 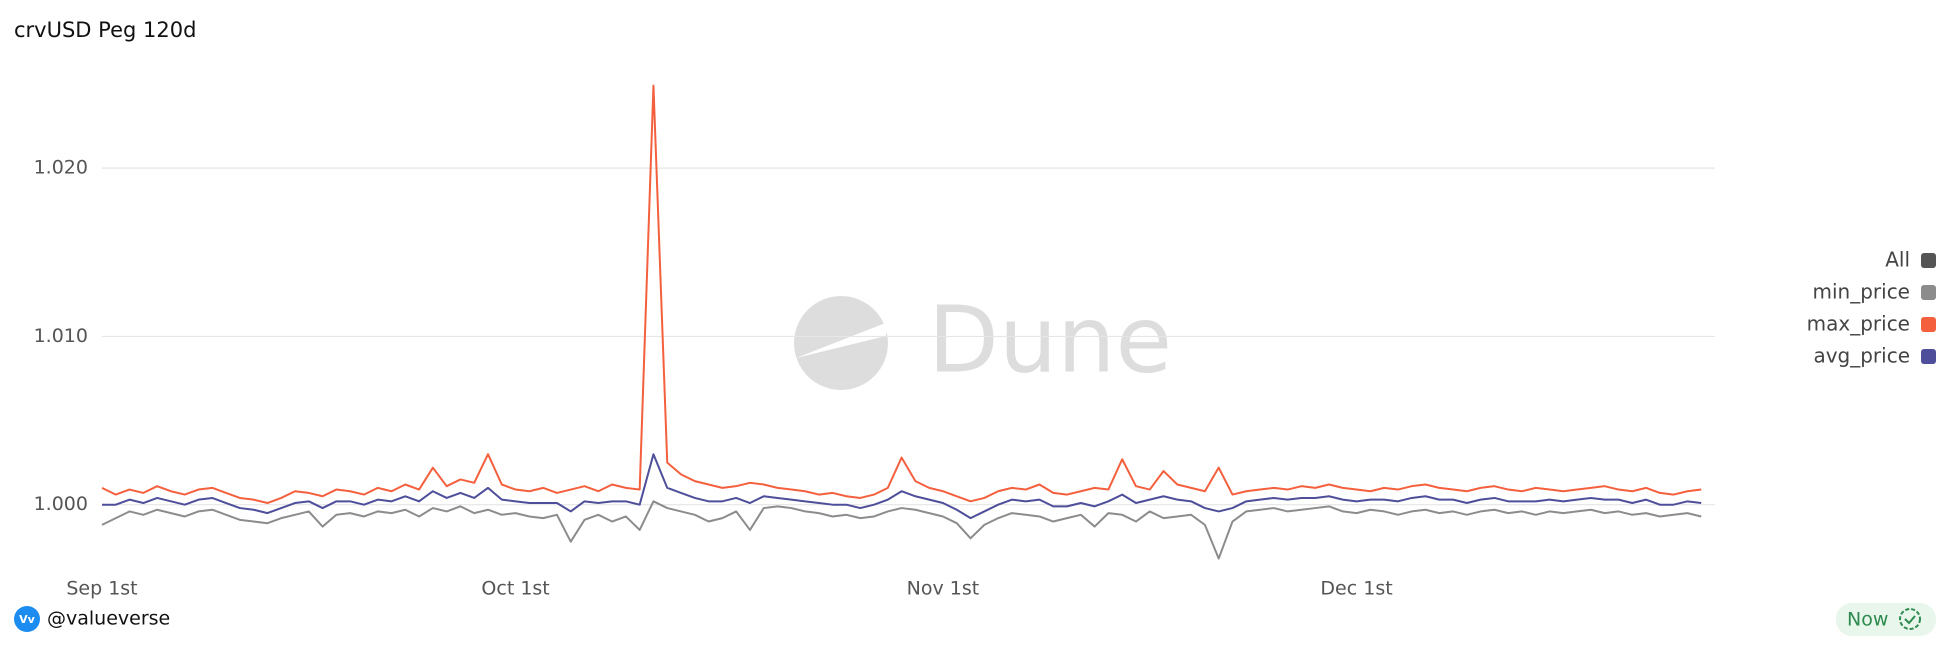 What do you see at coordinates (902, 486) in the screenshot?
I see `line-avg-price` at bounding box center [902, 486].